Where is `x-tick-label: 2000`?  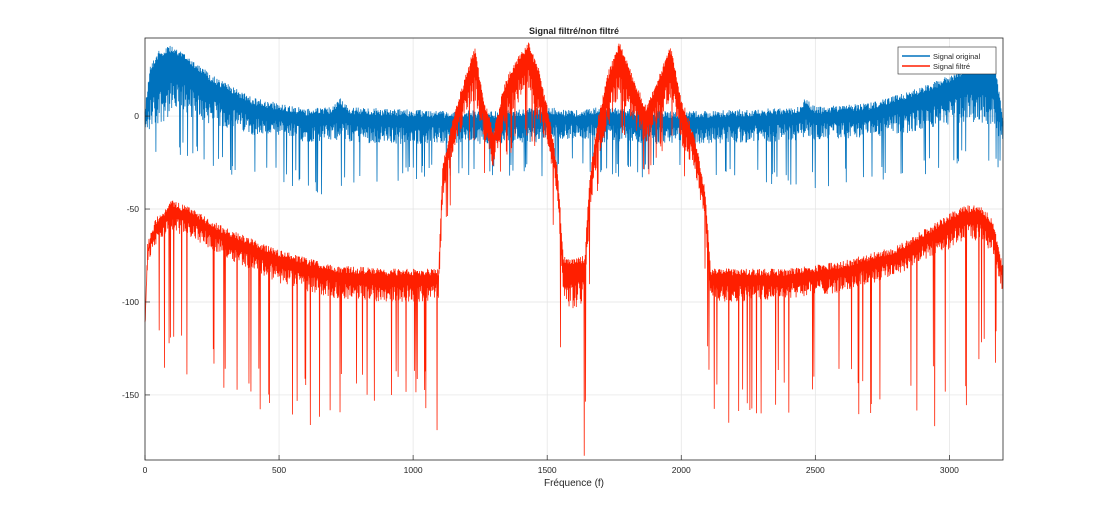 x-tick-label: 2000 is located at coordinates (681, 470).